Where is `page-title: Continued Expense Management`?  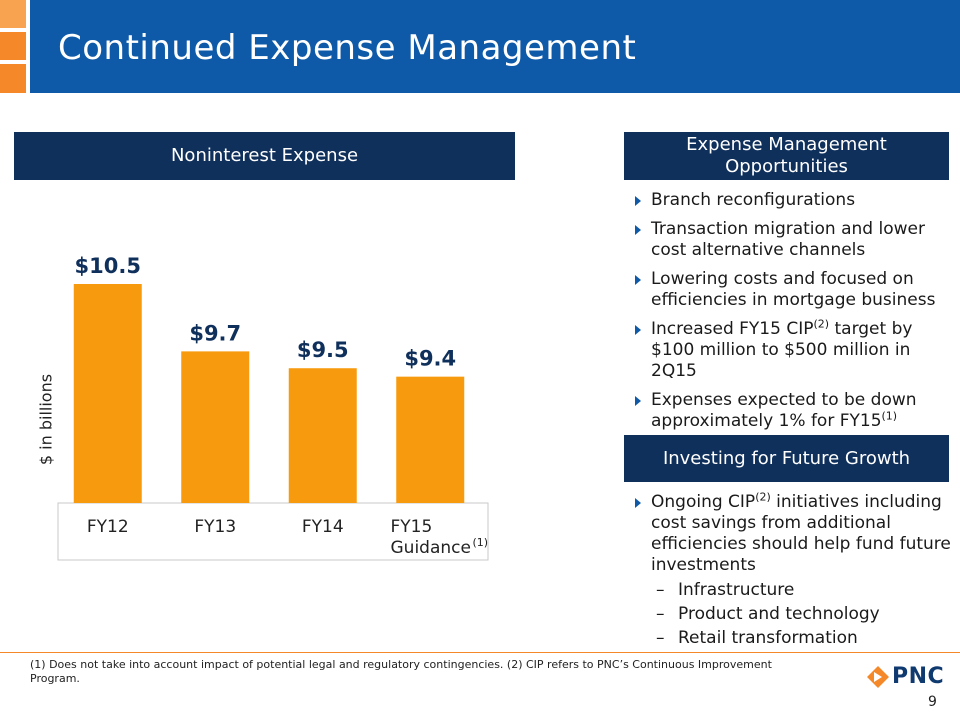
page-title: Continued Expense Management is located at coordinates (347, 48).